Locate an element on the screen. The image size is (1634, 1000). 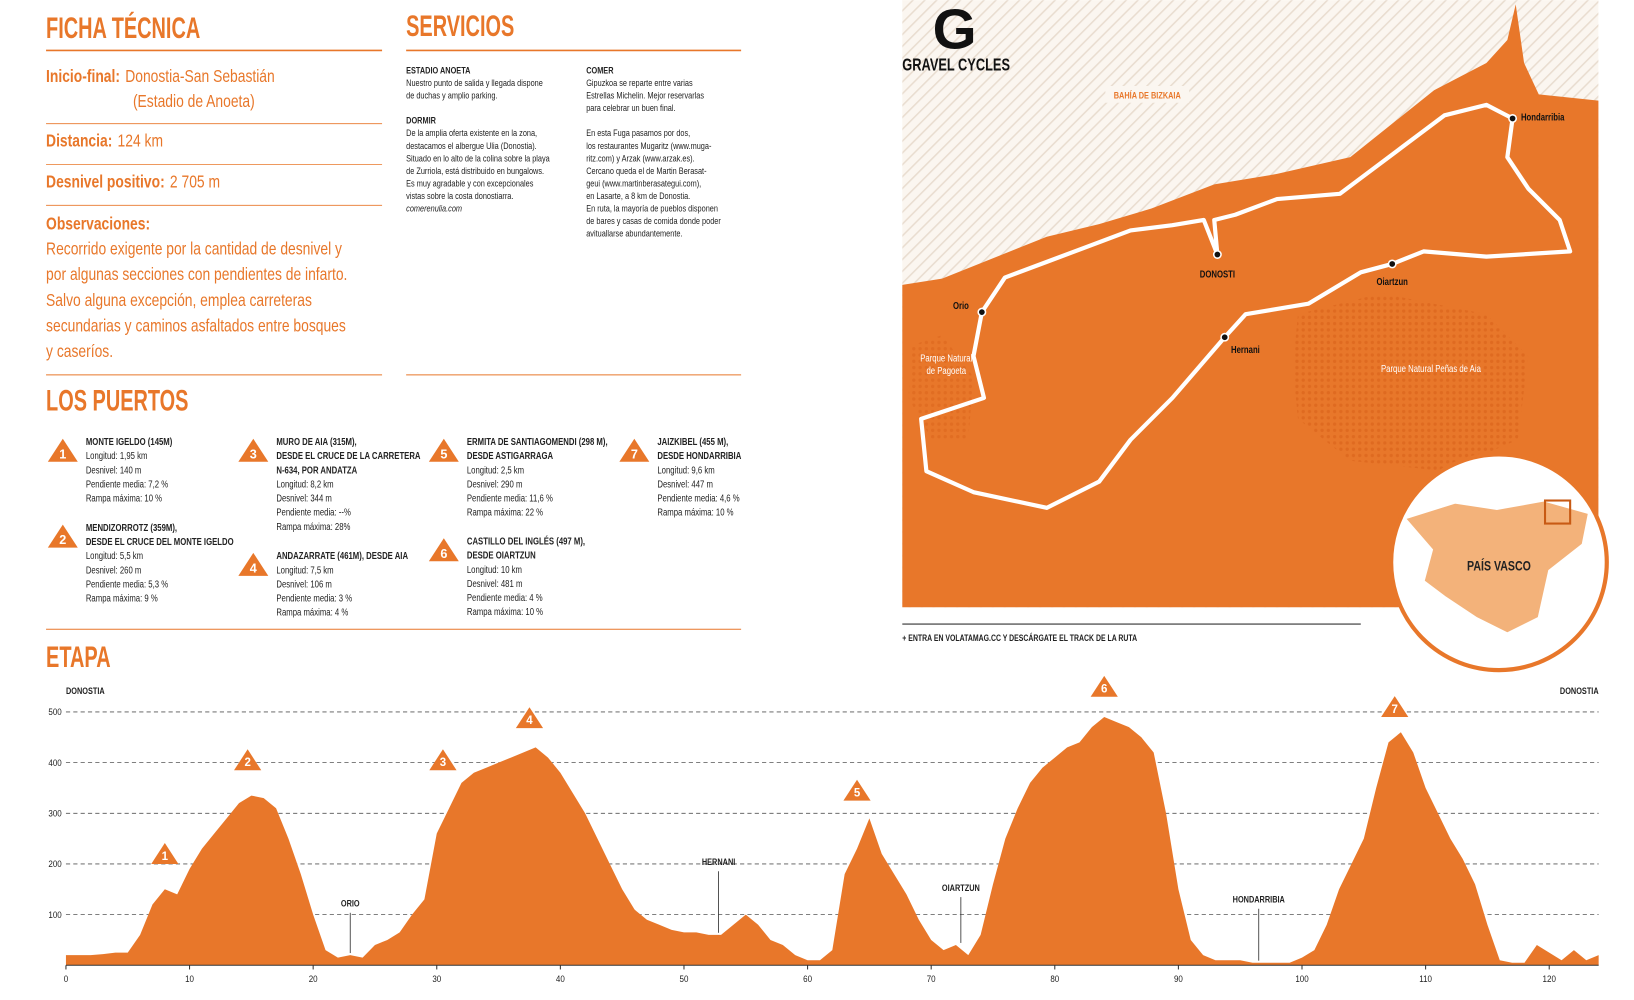
climb-name: ANDAZARRATE (461M), DESDE AIA is located at coordinates (342, 555).